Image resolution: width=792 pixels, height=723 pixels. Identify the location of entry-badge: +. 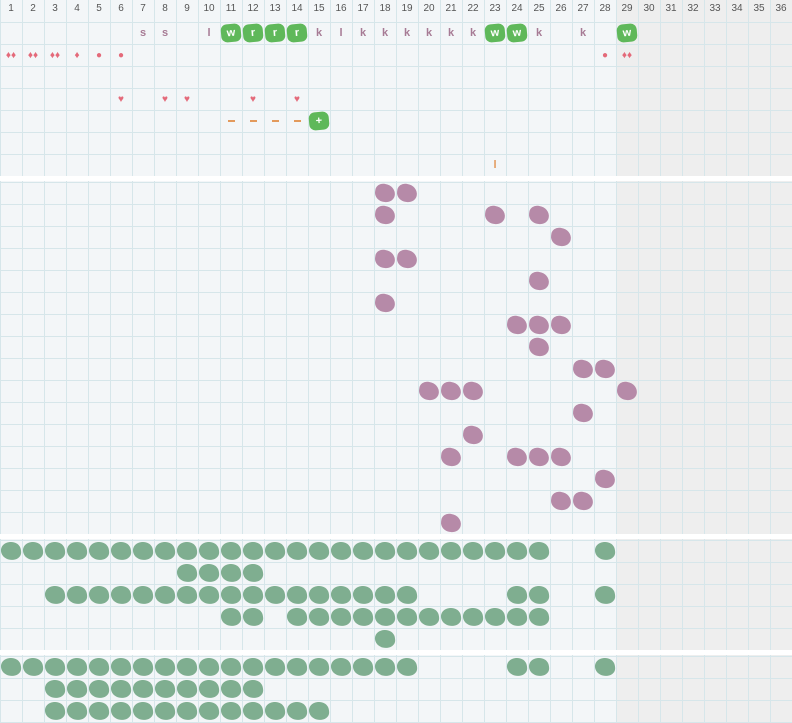
(319, 121).